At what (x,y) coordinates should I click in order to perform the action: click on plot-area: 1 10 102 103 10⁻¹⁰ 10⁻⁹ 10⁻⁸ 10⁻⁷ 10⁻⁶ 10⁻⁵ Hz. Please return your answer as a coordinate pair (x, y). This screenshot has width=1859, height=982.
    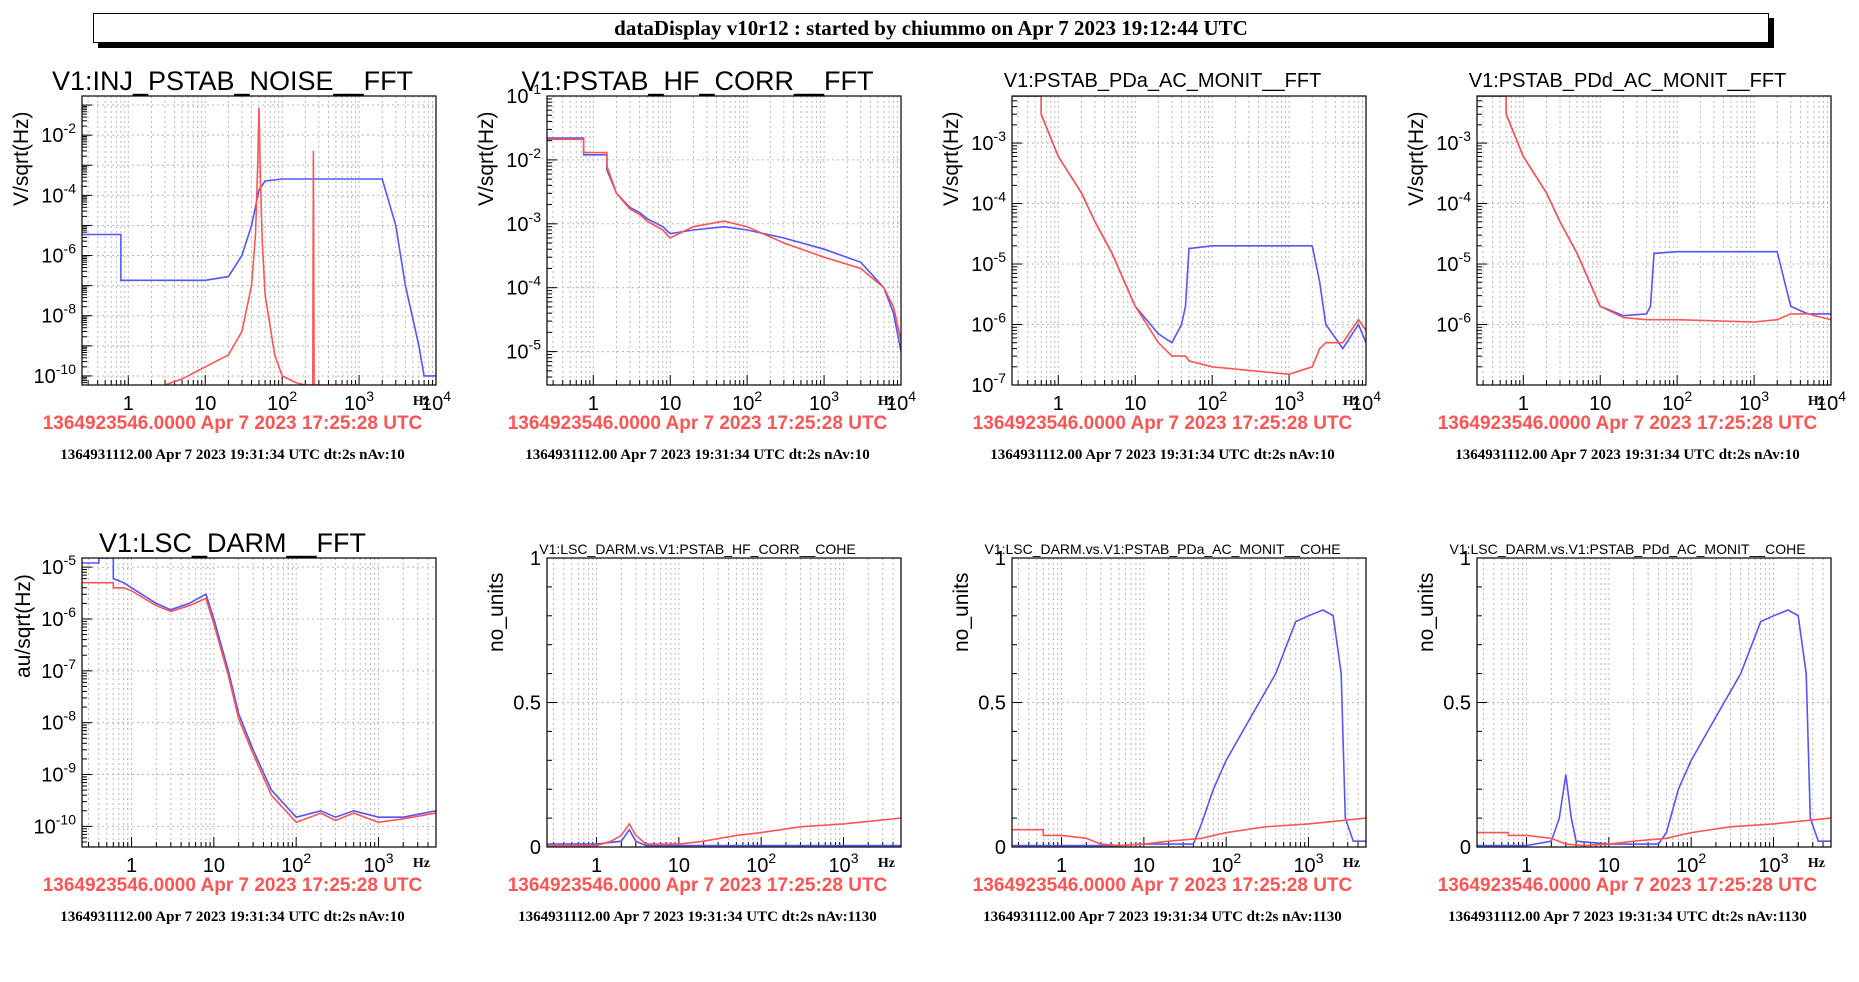
    Looking at the image, I should click on (235, 712).